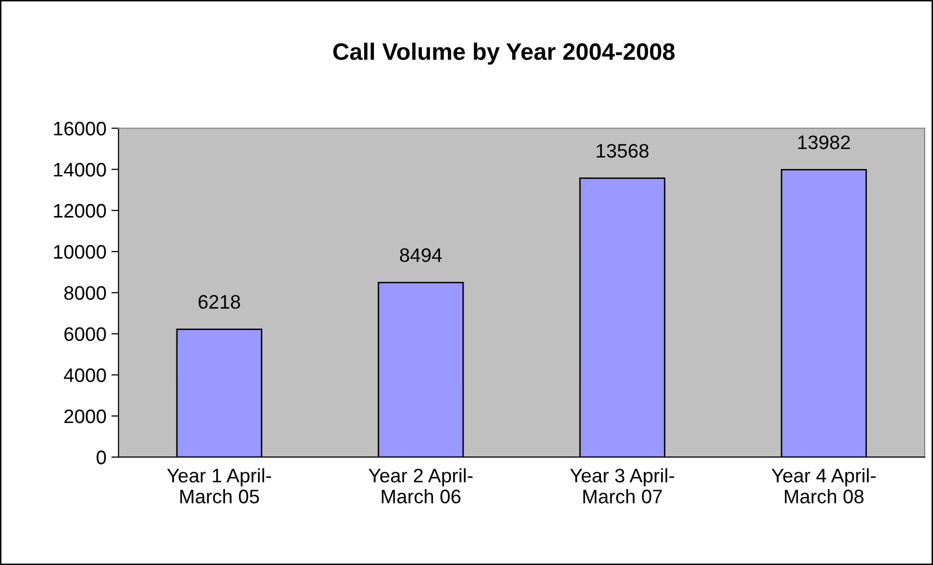  What do you see at coordinates (504, 53) in the screenshot?
I see `chart-title: Call Volume by Year 2004-2008` at bounding box center [504, 53].